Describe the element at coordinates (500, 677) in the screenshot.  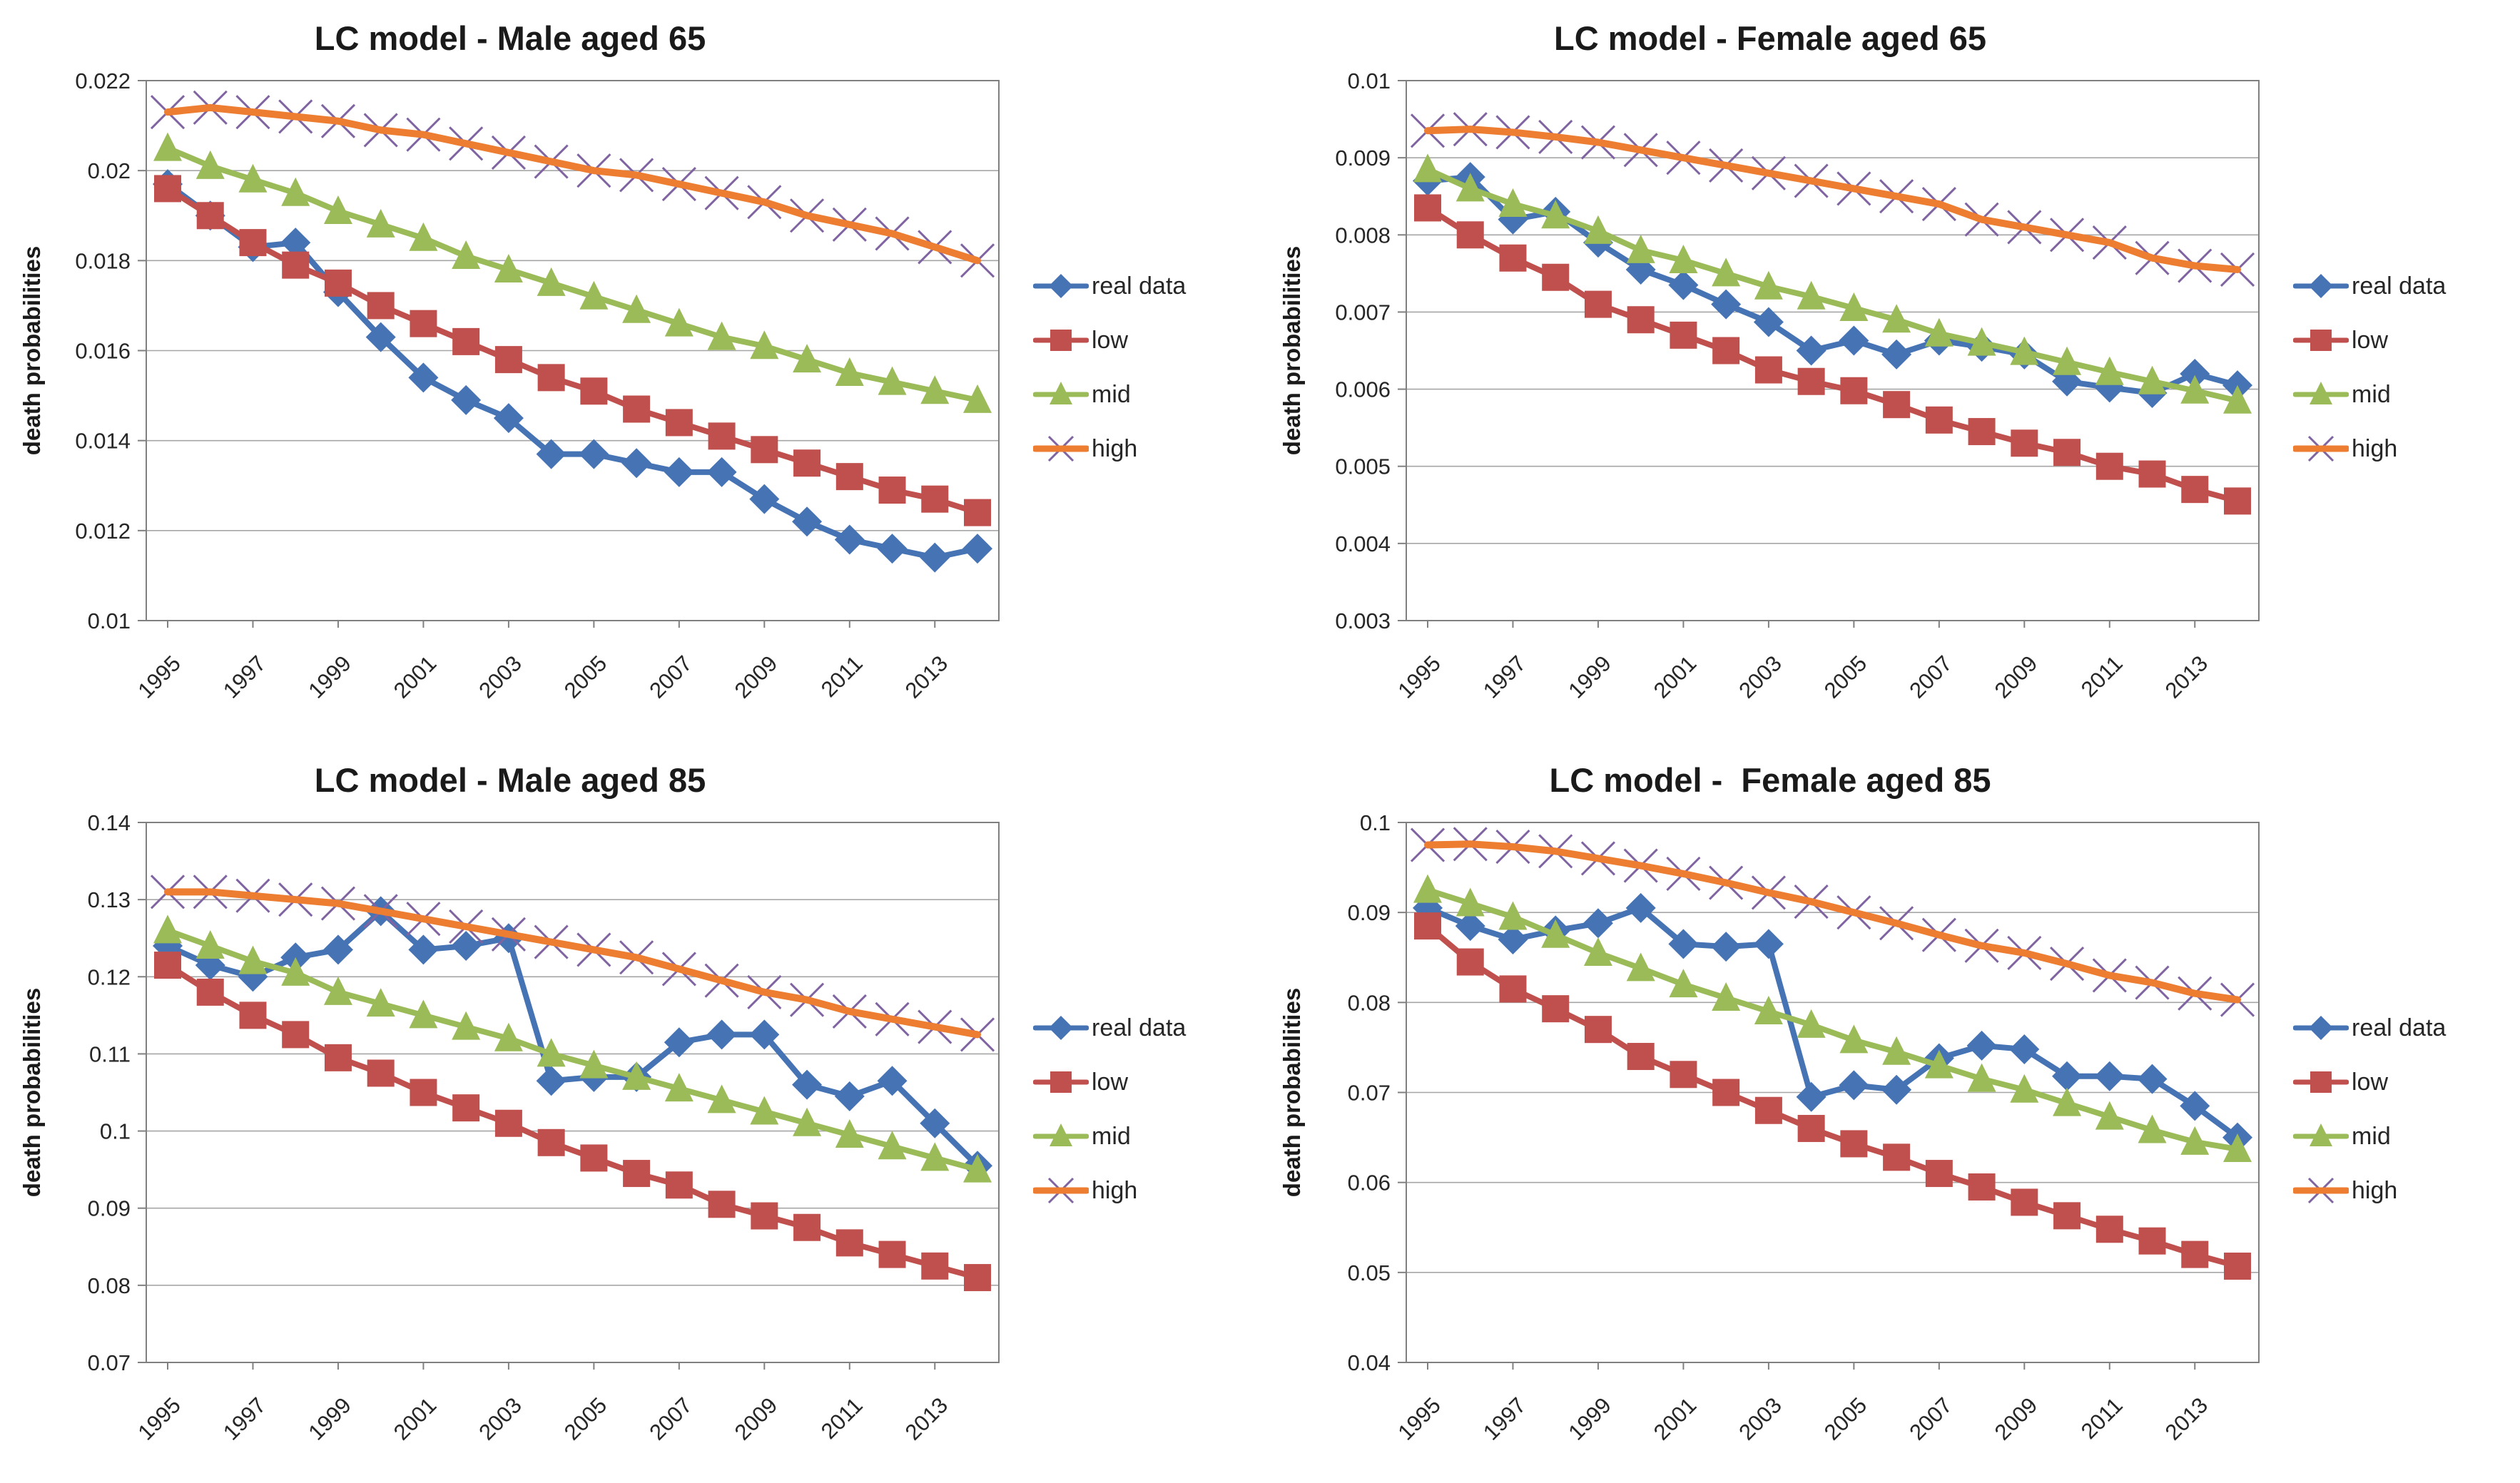
I see `x-tick-label: 2003` at that location.